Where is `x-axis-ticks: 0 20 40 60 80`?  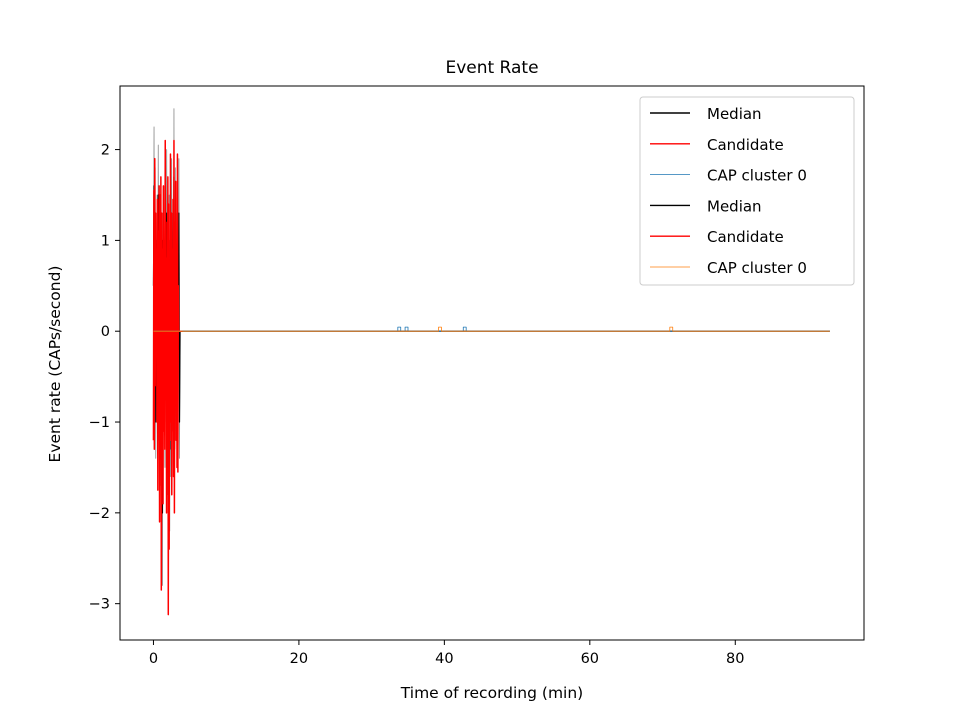
x-axis-ticks: 0 20 40 60 80 is located at coordinates (446, 653).